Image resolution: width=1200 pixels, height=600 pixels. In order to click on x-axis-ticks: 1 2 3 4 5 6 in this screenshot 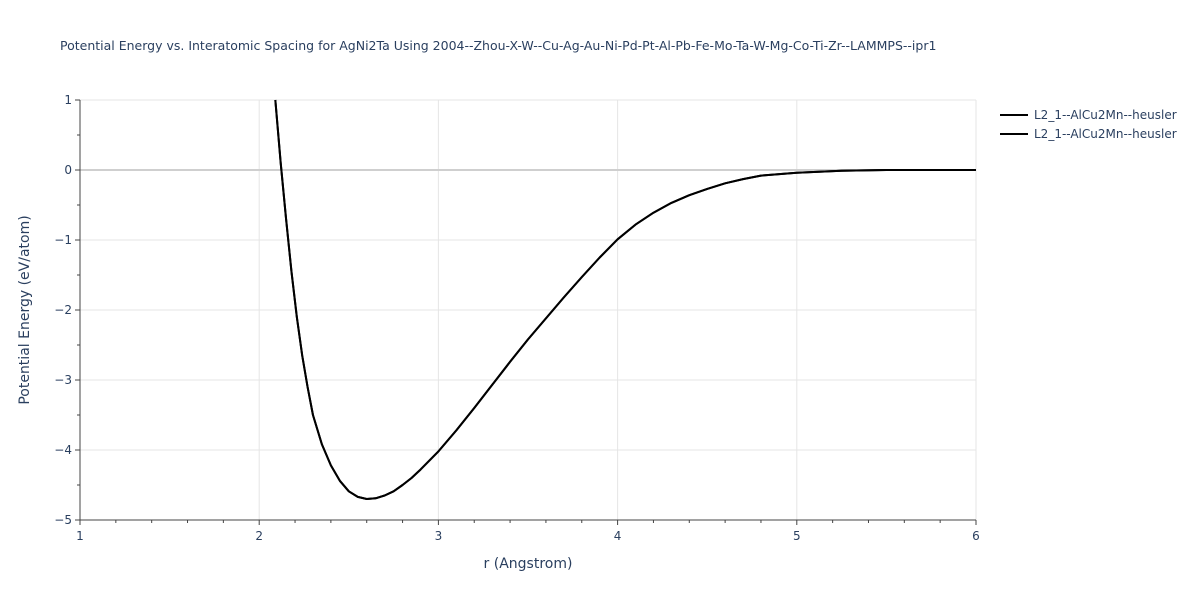, I will do `click(528, 531)`.